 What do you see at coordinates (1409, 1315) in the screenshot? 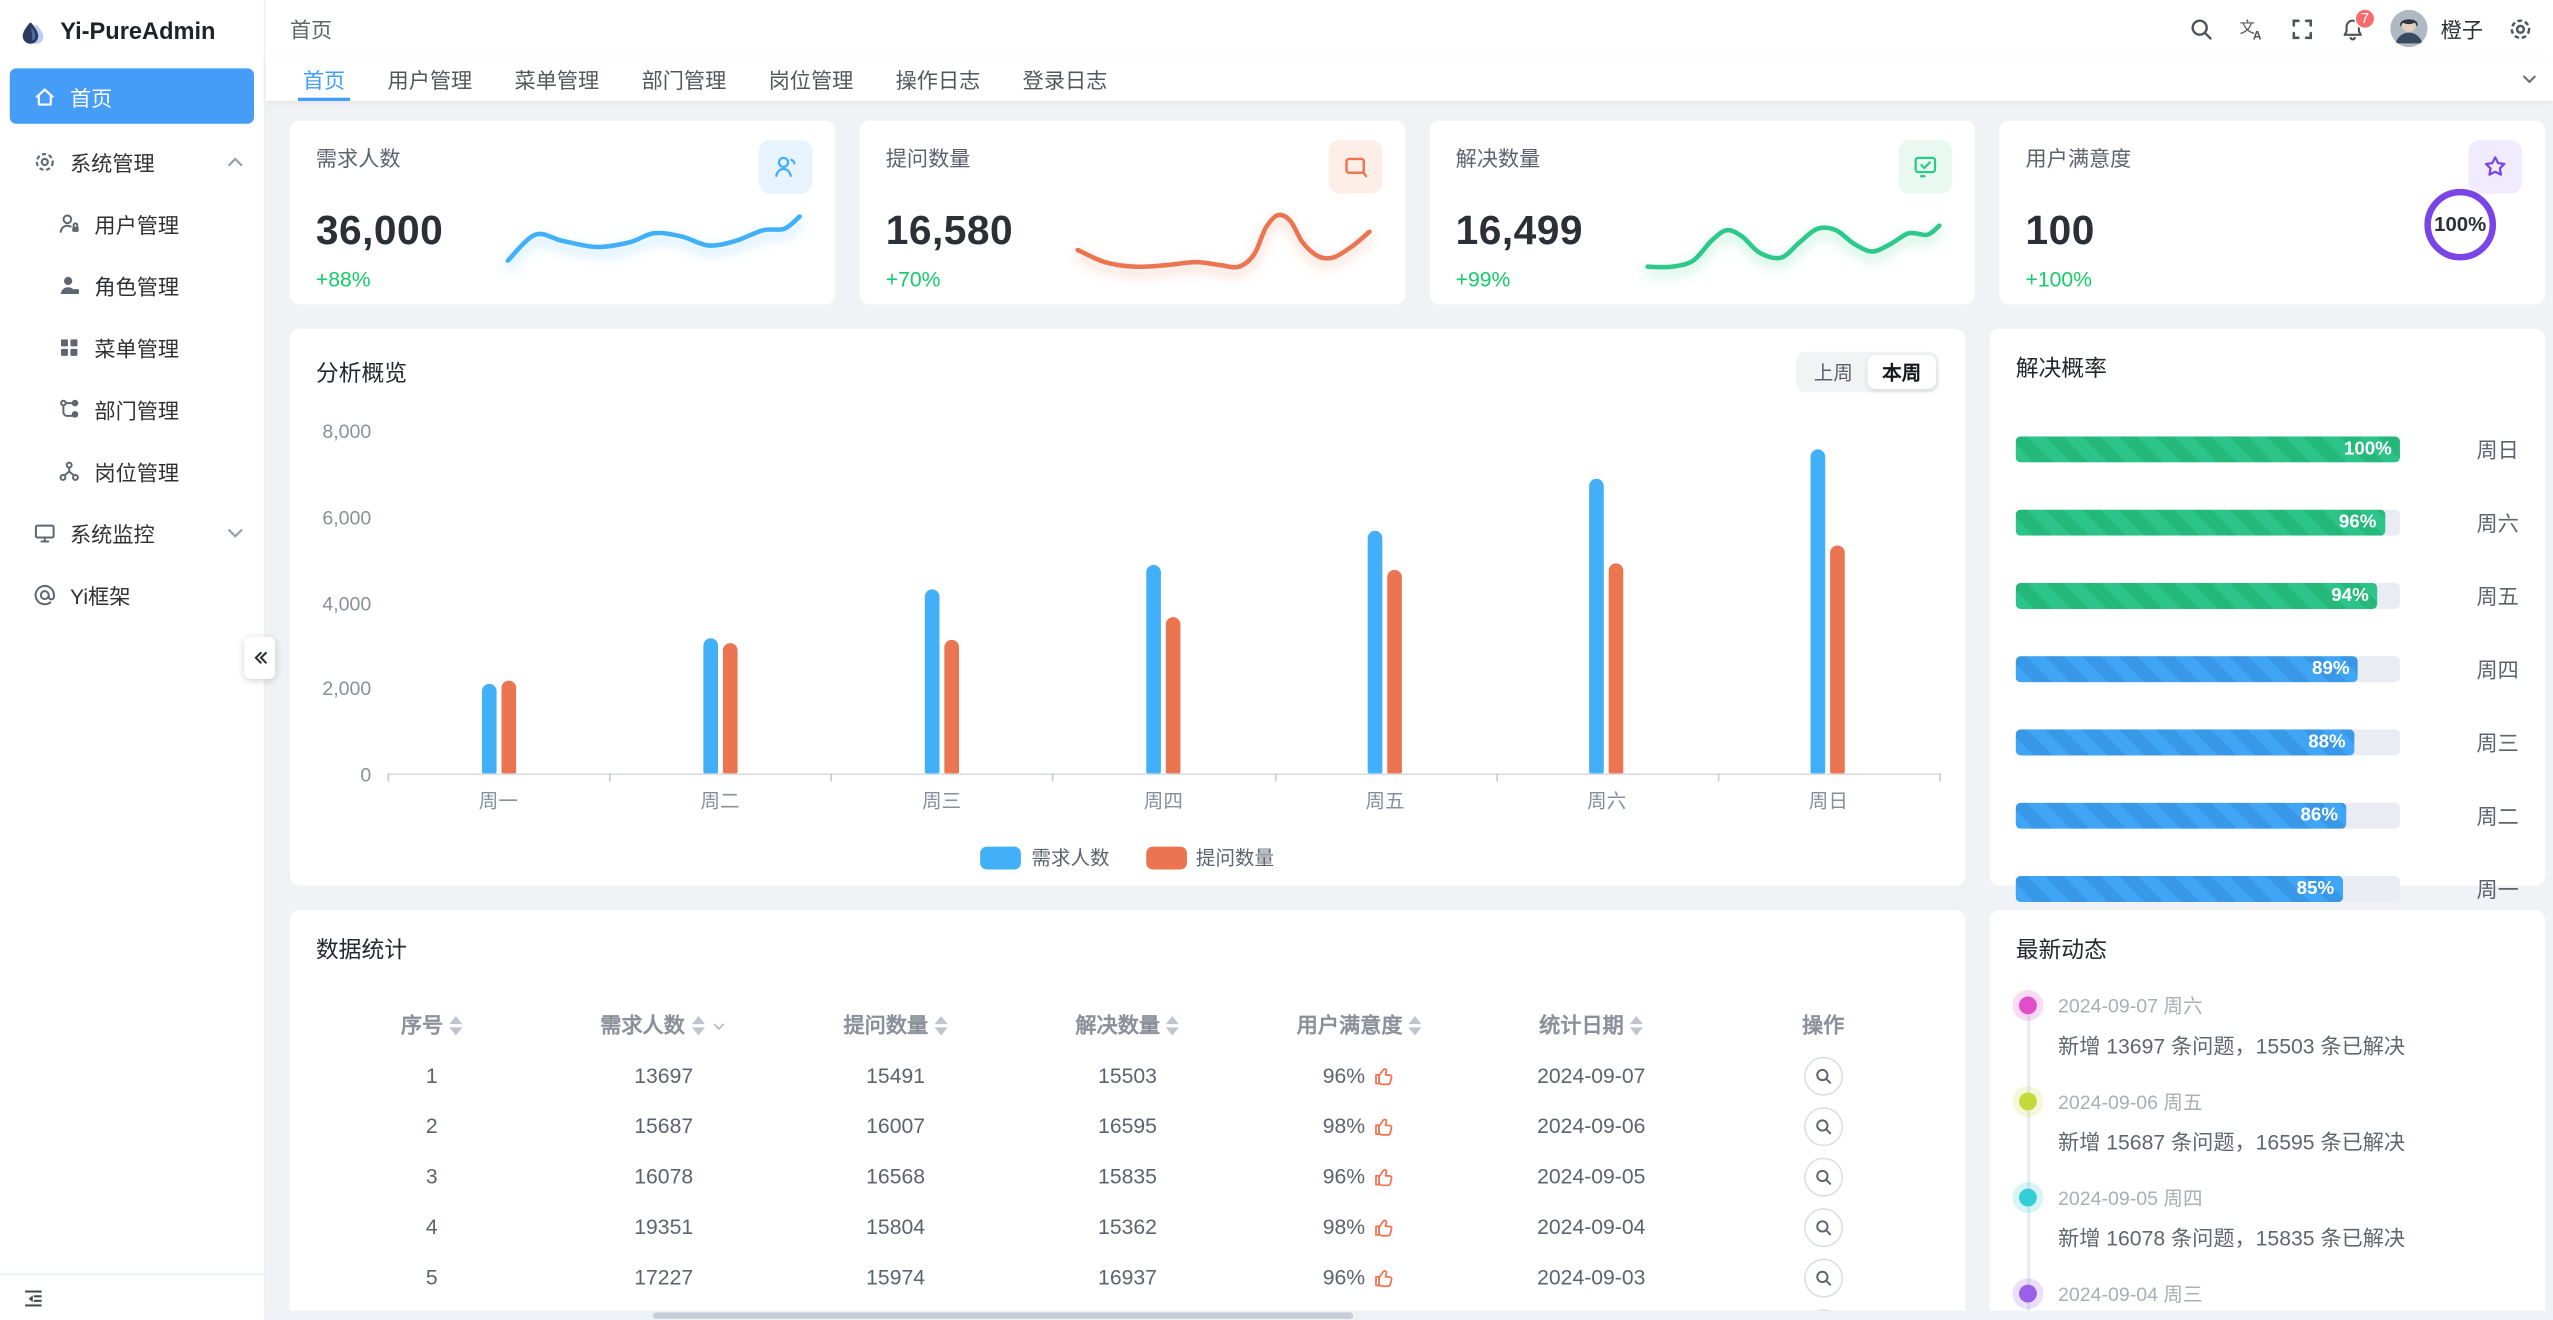
I see `horizontal-scrollbar` at bounding box center [1409, 1315].